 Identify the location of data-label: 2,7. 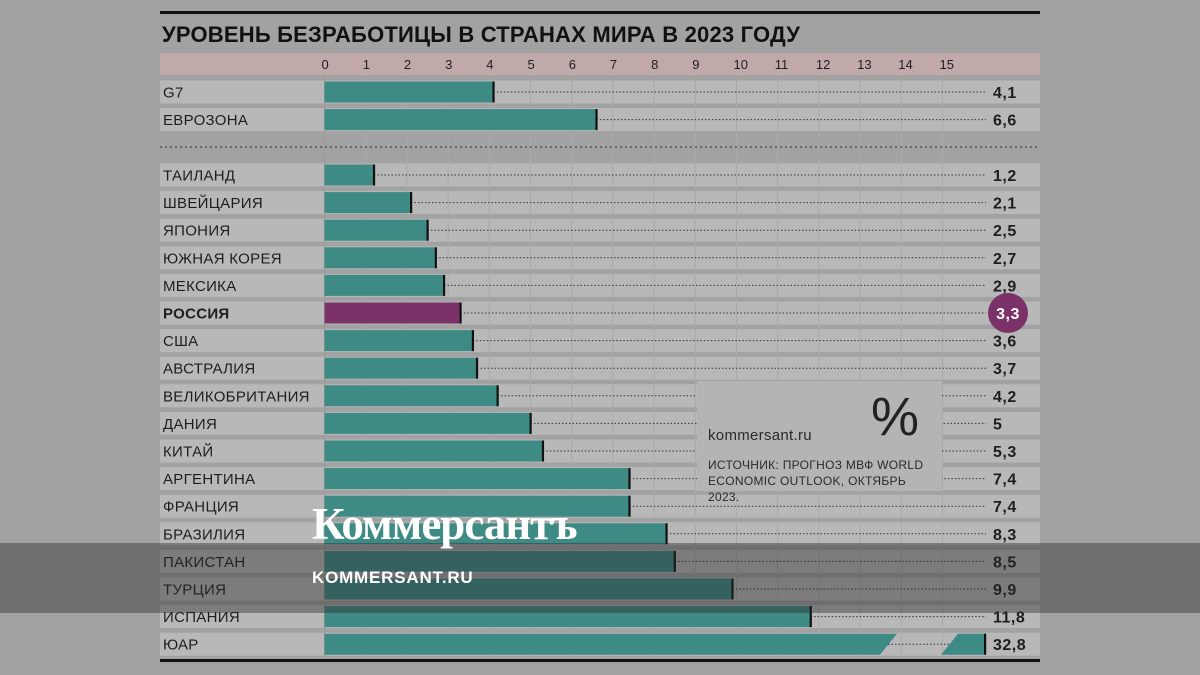
(1005, 259).